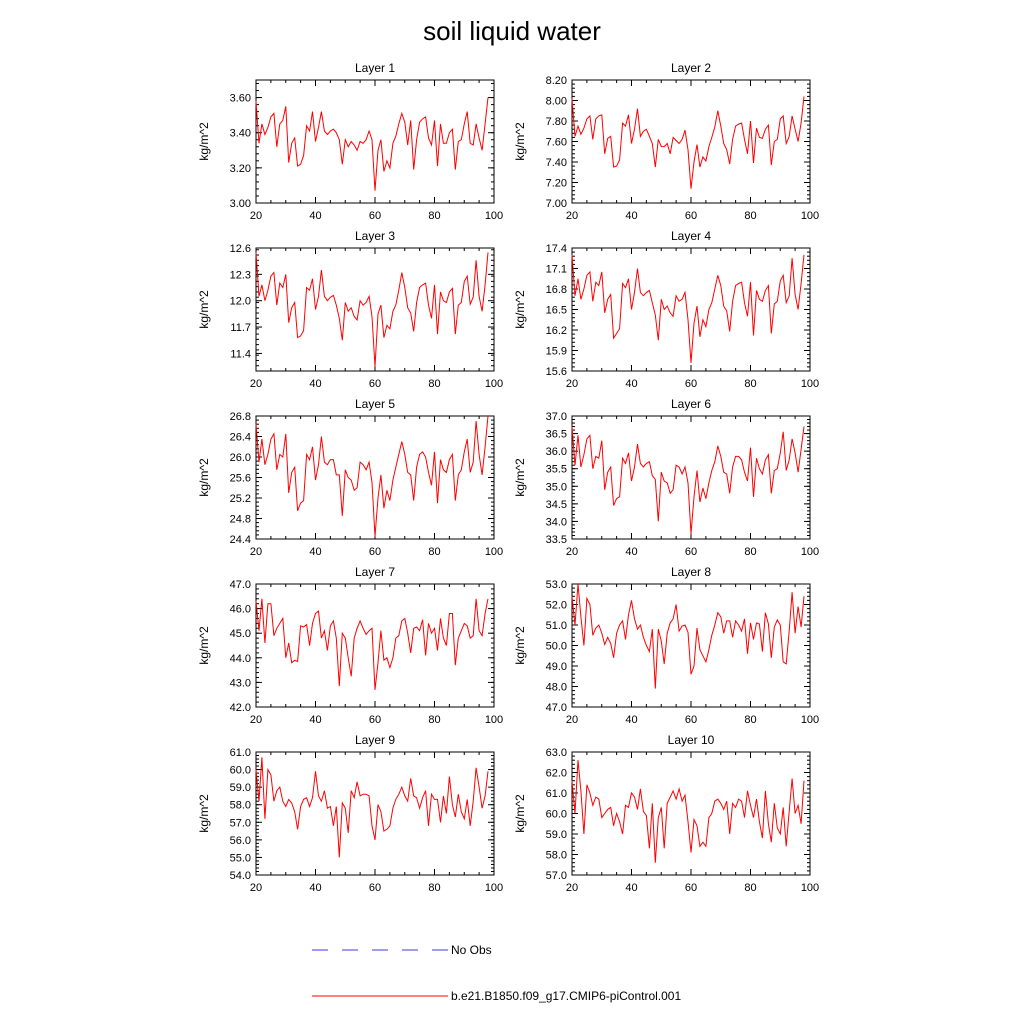 The image size is (1024, 1024). Describe the element at coordinates (556, 815) in the screenshot. I see `panel-10-ytick-label: 60.0` at that location.